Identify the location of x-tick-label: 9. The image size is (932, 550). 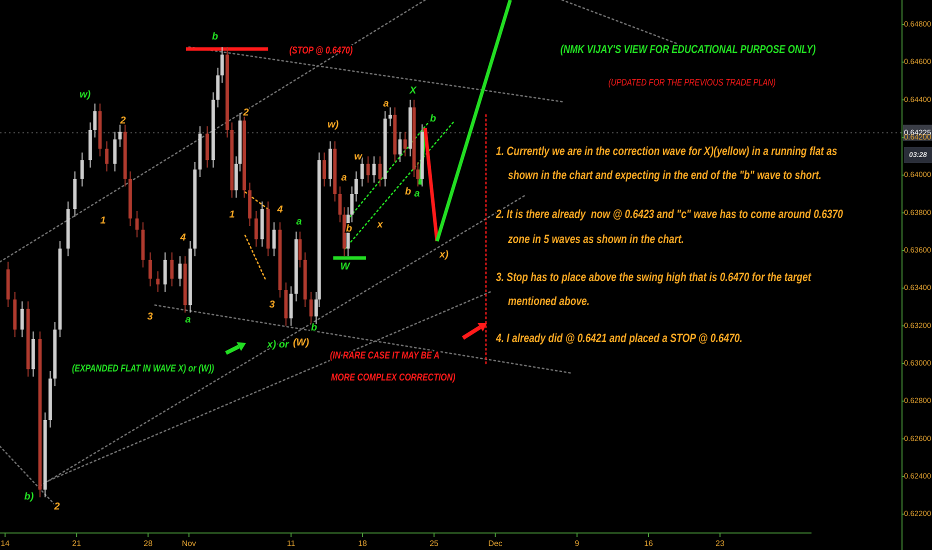
(577, 543).